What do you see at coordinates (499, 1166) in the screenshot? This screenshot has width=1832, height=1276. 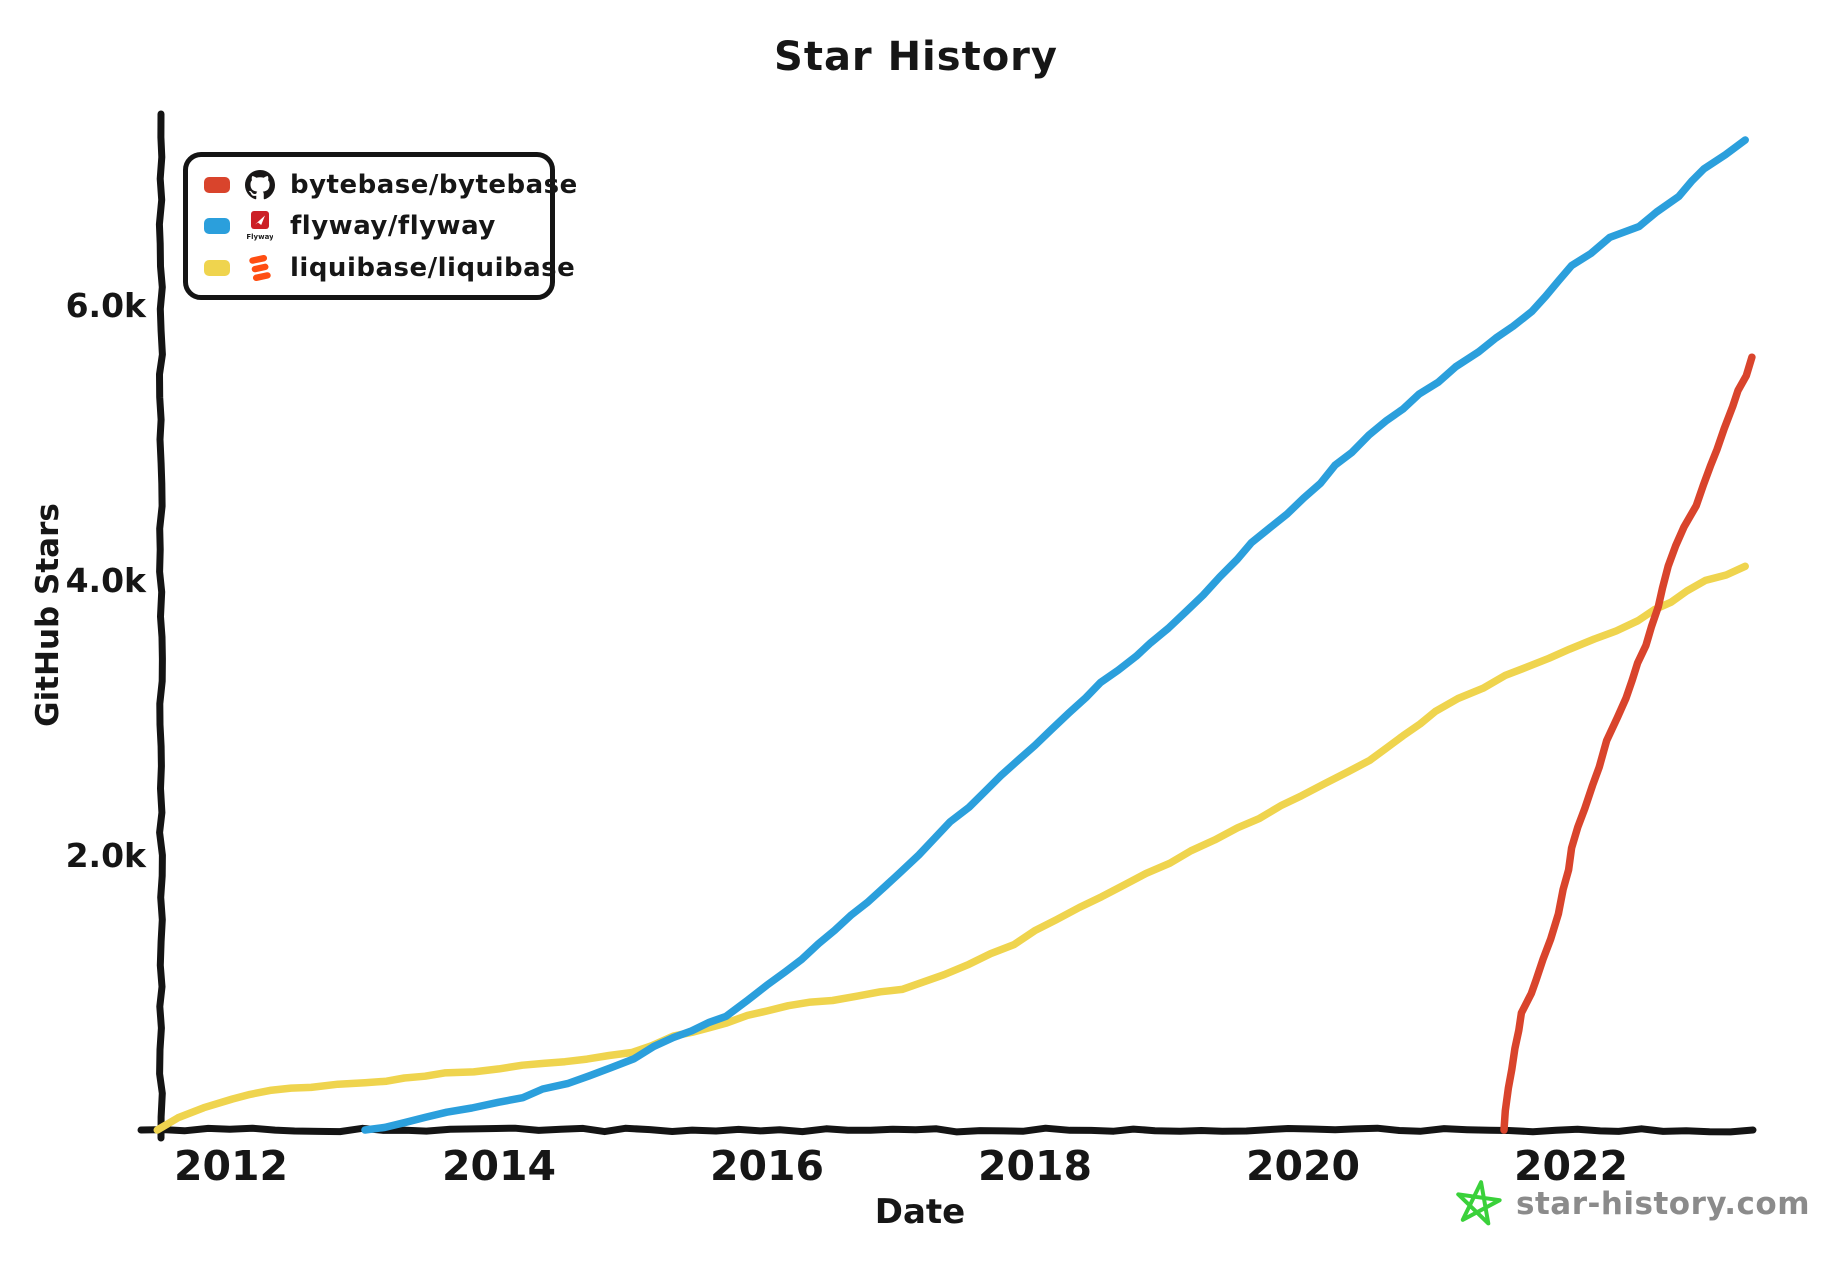 I see `x-tick-2014: 2014` at bounding box center [499, 1166].